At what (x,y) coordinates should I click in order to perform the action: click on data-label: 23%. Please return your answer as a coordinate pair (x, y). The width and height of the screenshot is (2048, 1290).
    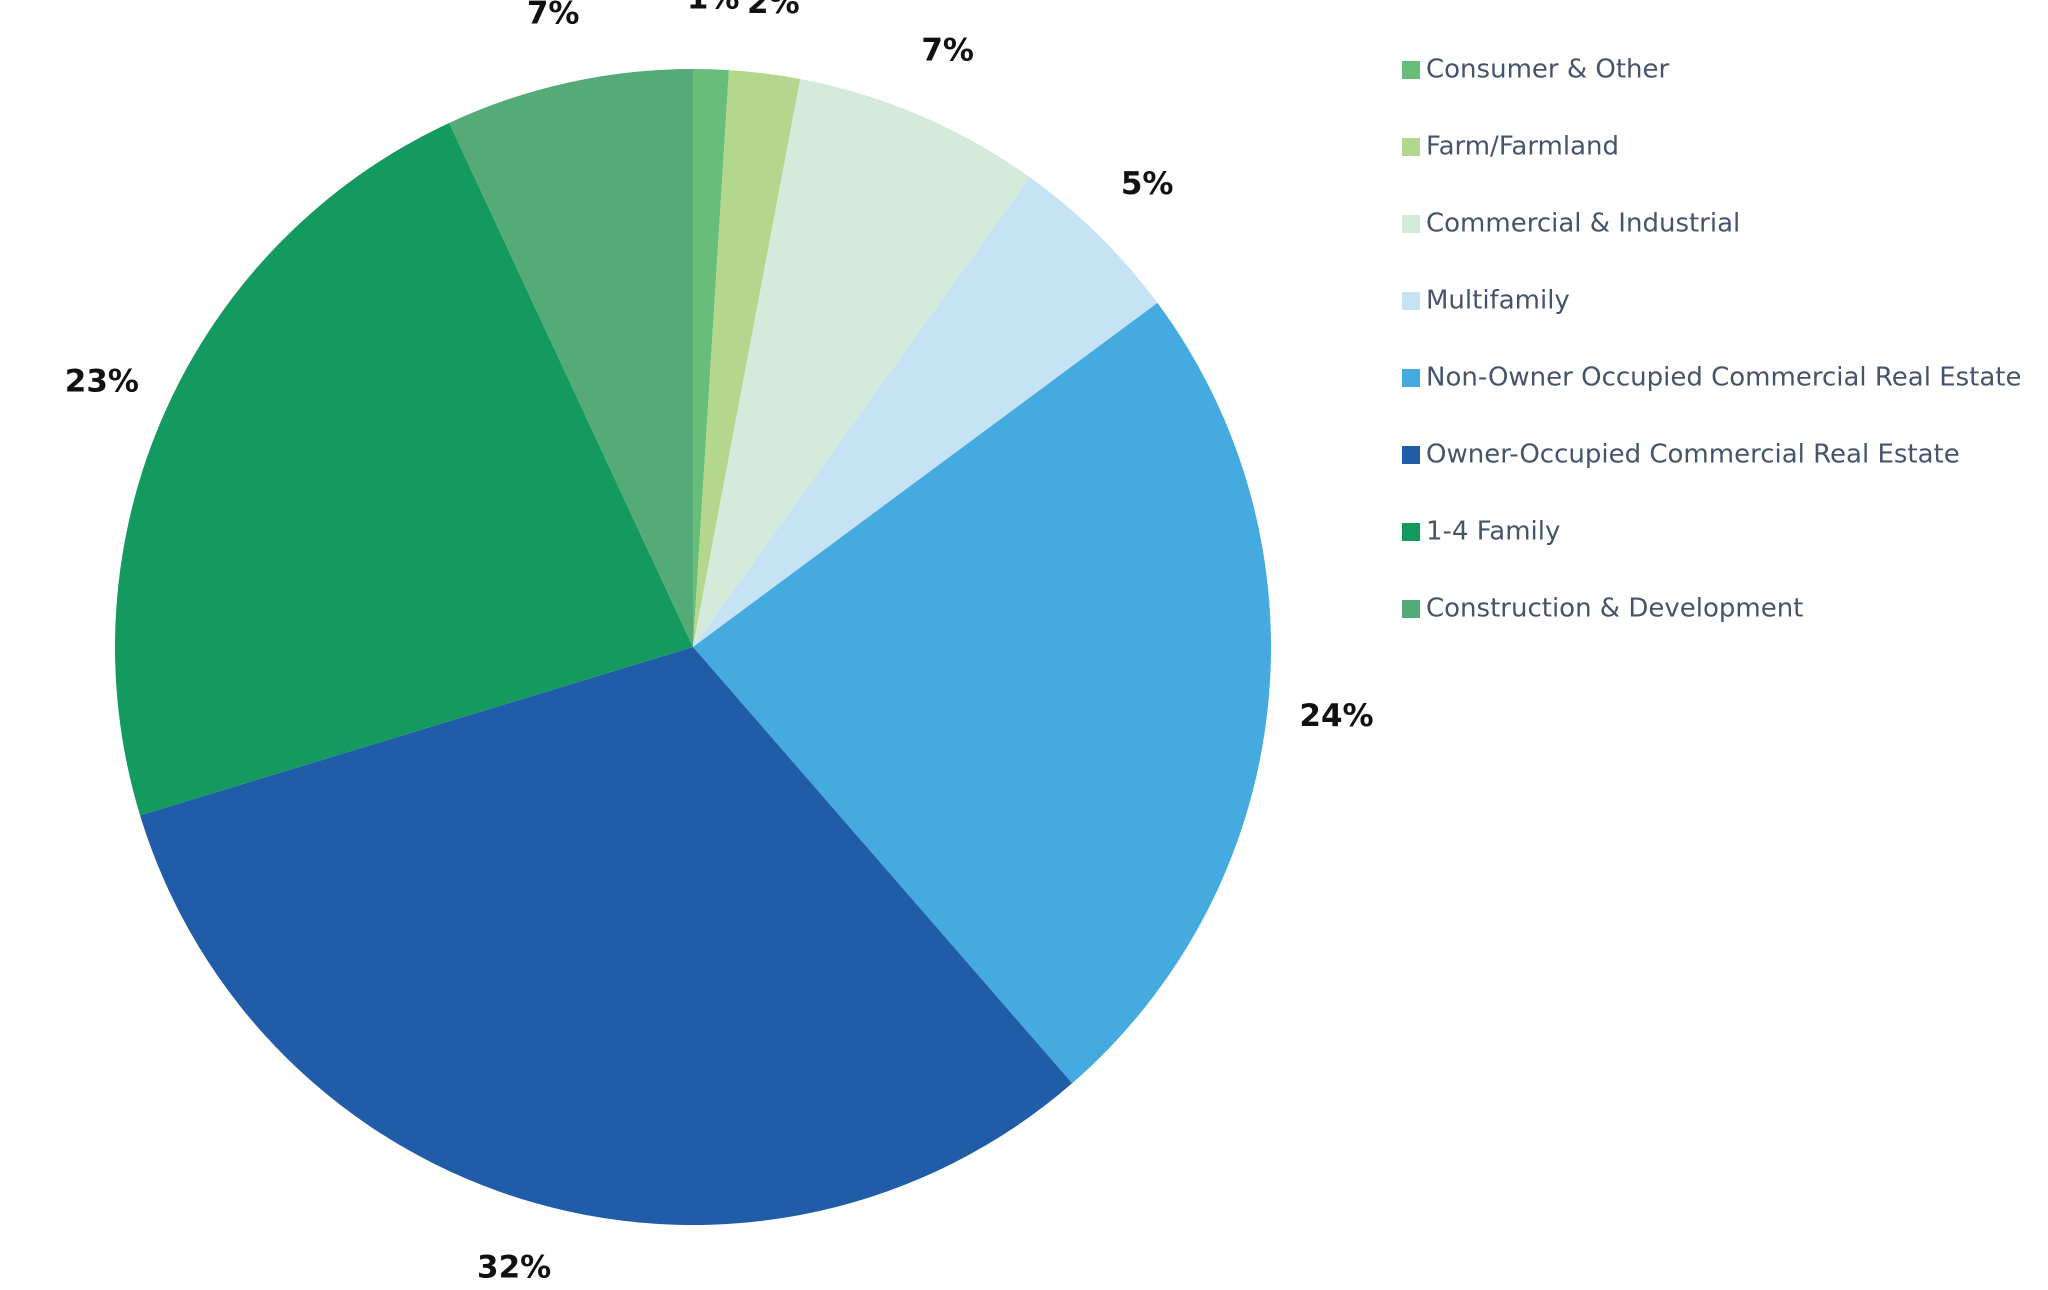
    Looking at the image, I should click on (102, 382).